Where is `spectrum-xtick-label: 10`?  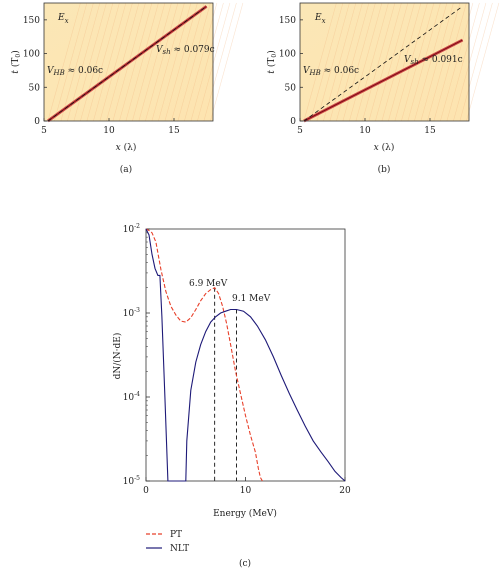 spectrum-xtick-label: 10 is located at coordinates (246, 491).